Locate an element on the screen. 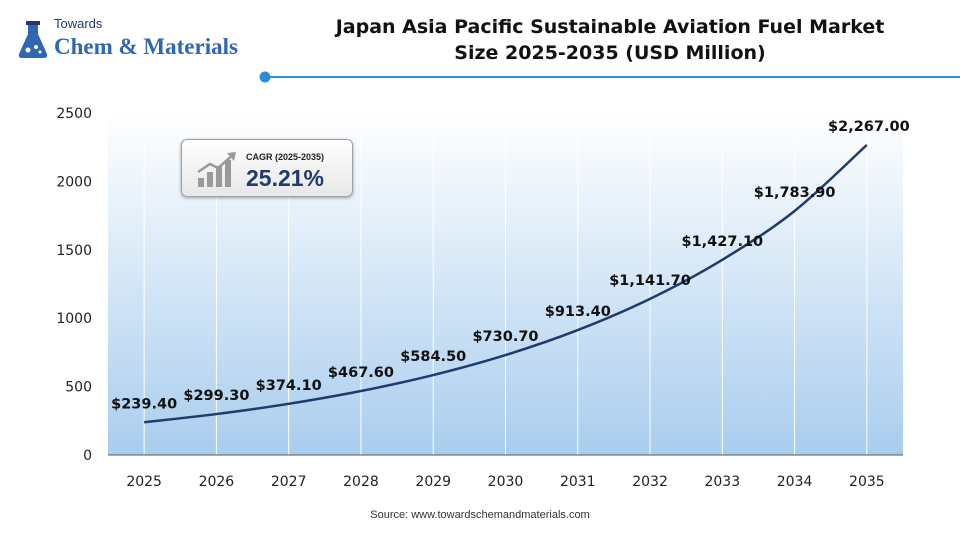 Image resolution: width=960 pixels, height=540 pixels. data-label-2031: $913.40 is located at coordinates (578, 312).